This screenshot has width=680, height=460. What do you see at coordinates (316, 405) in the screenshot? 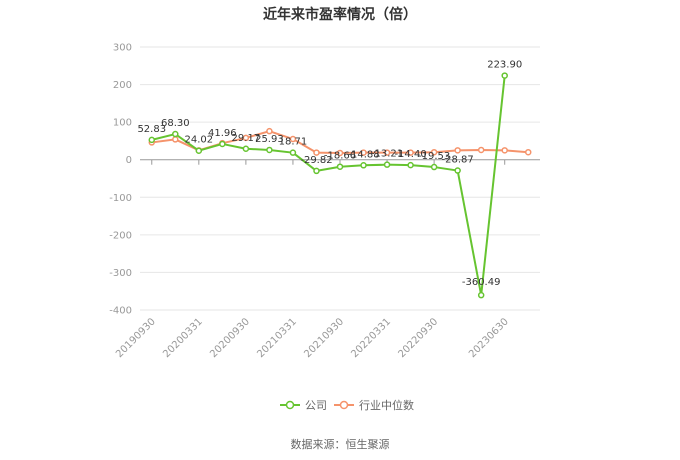
I see `legend-label: 公司` at bounding box center [316, 405].